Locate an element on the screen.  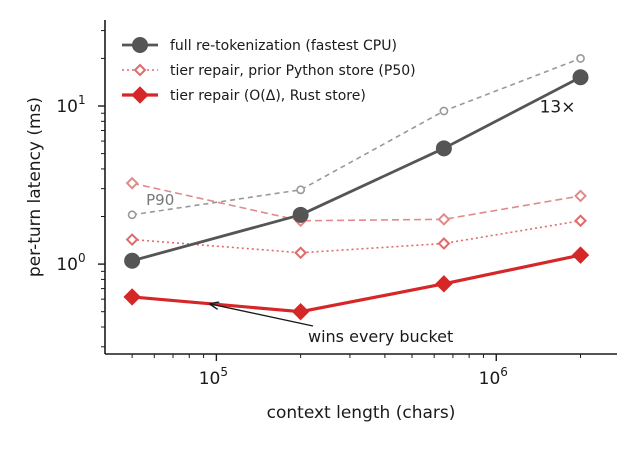
series-3-line is located at coordinates (356, 202).